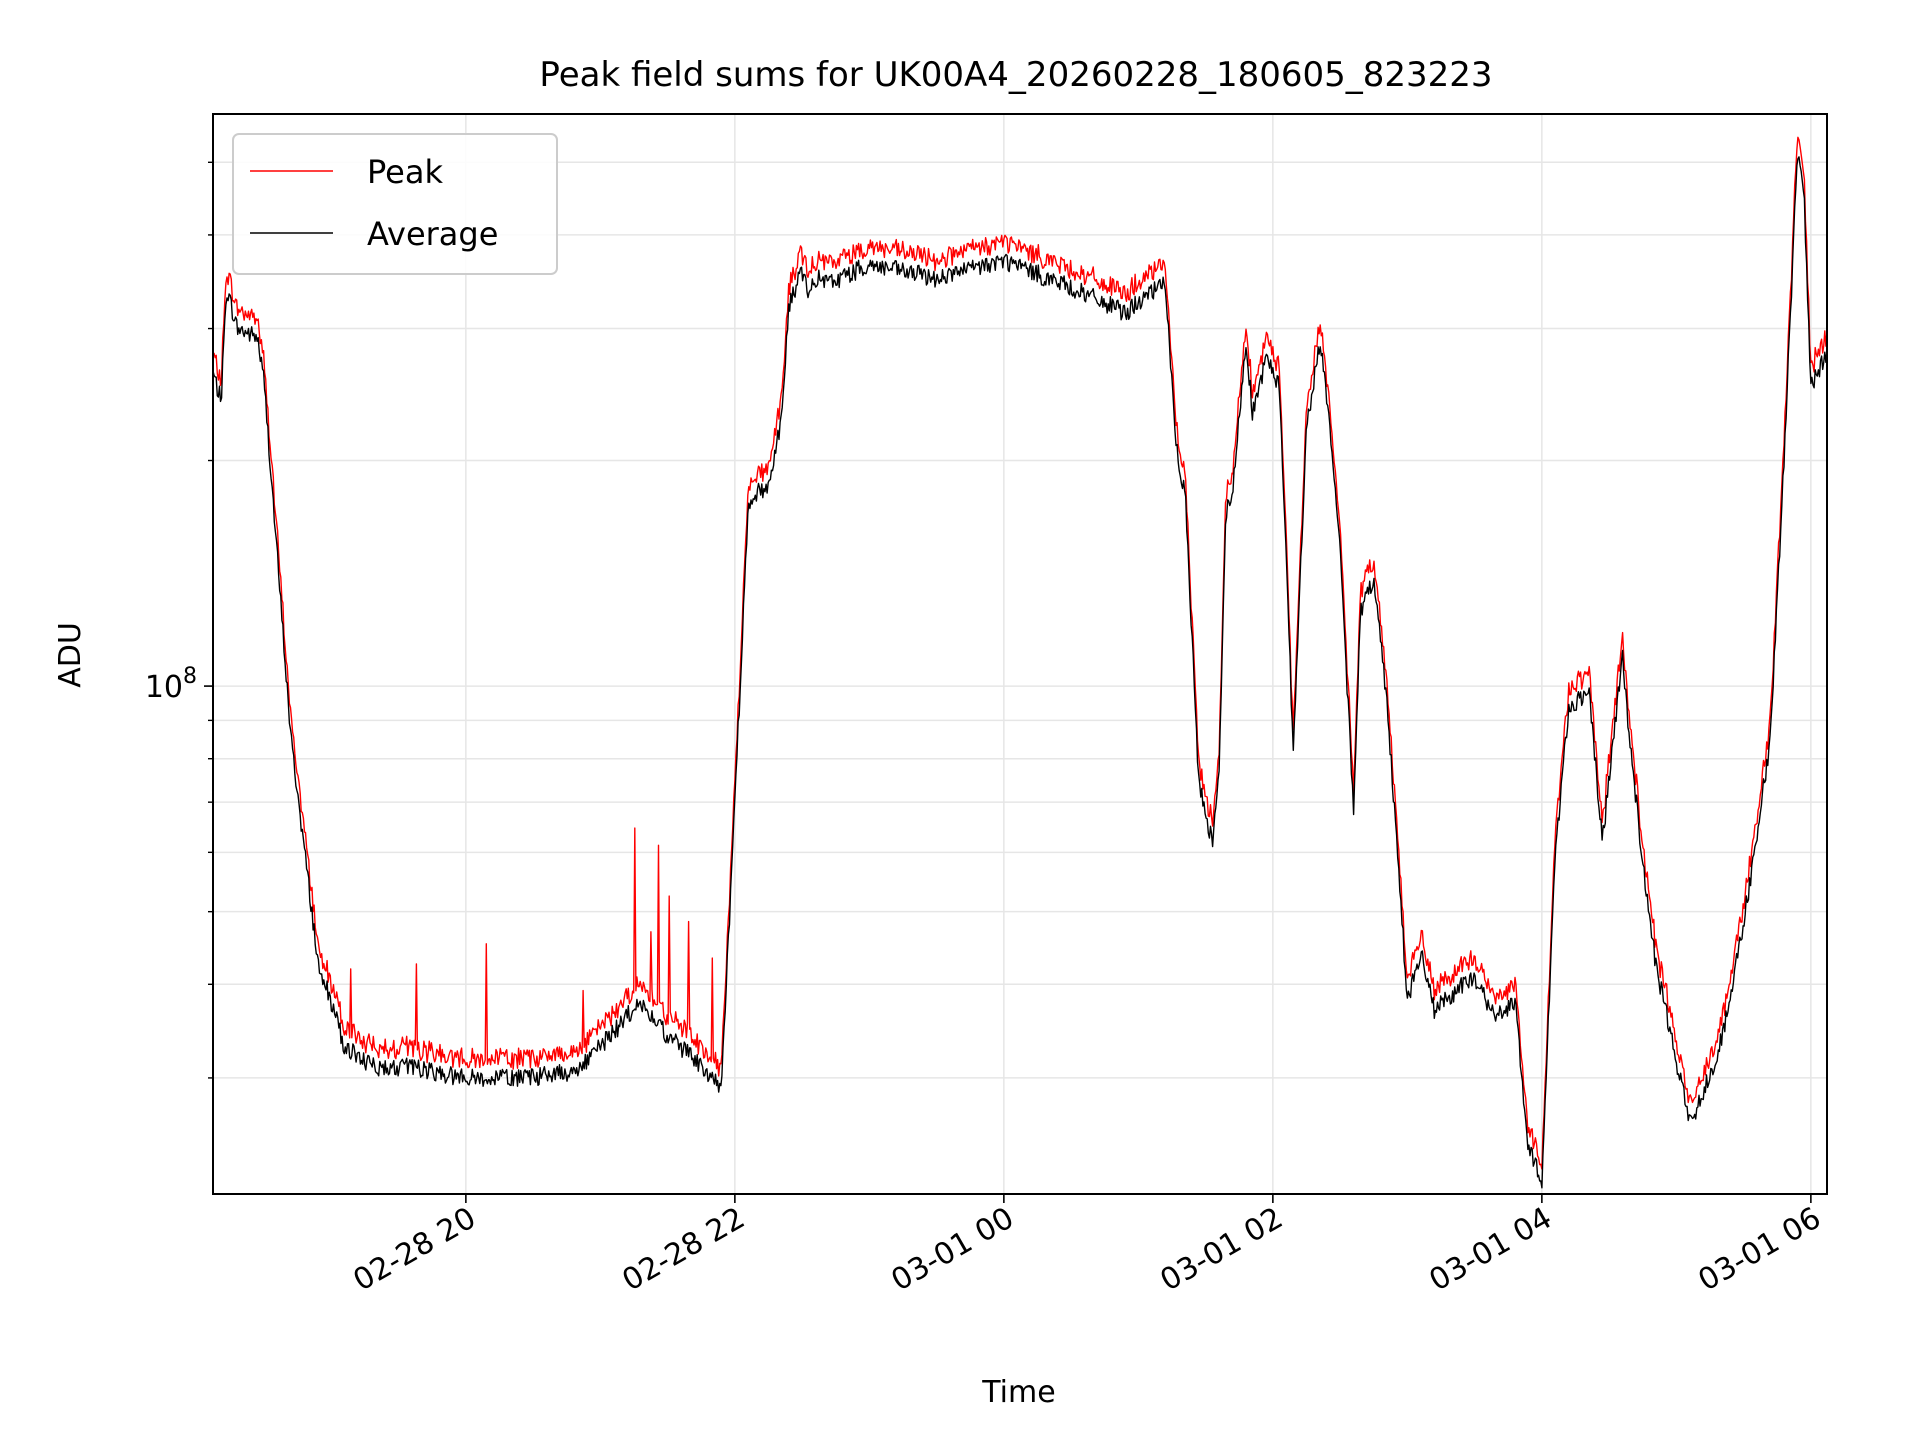  Describe the element at coordinates (164, 687) in the screenshot. I see `y-tick-label-base: 10` at that location.